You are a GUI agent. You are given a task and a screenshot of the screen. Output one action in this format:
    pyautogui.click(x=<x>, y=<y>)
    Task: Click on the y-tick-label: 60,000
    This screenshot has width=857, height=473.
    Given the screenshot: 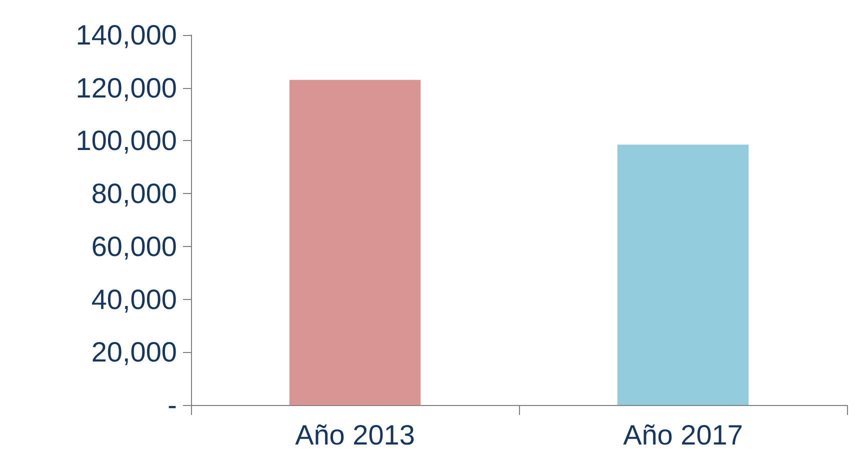 What is the action you would take?
    pyautogui.click(x=134, y=246)
    